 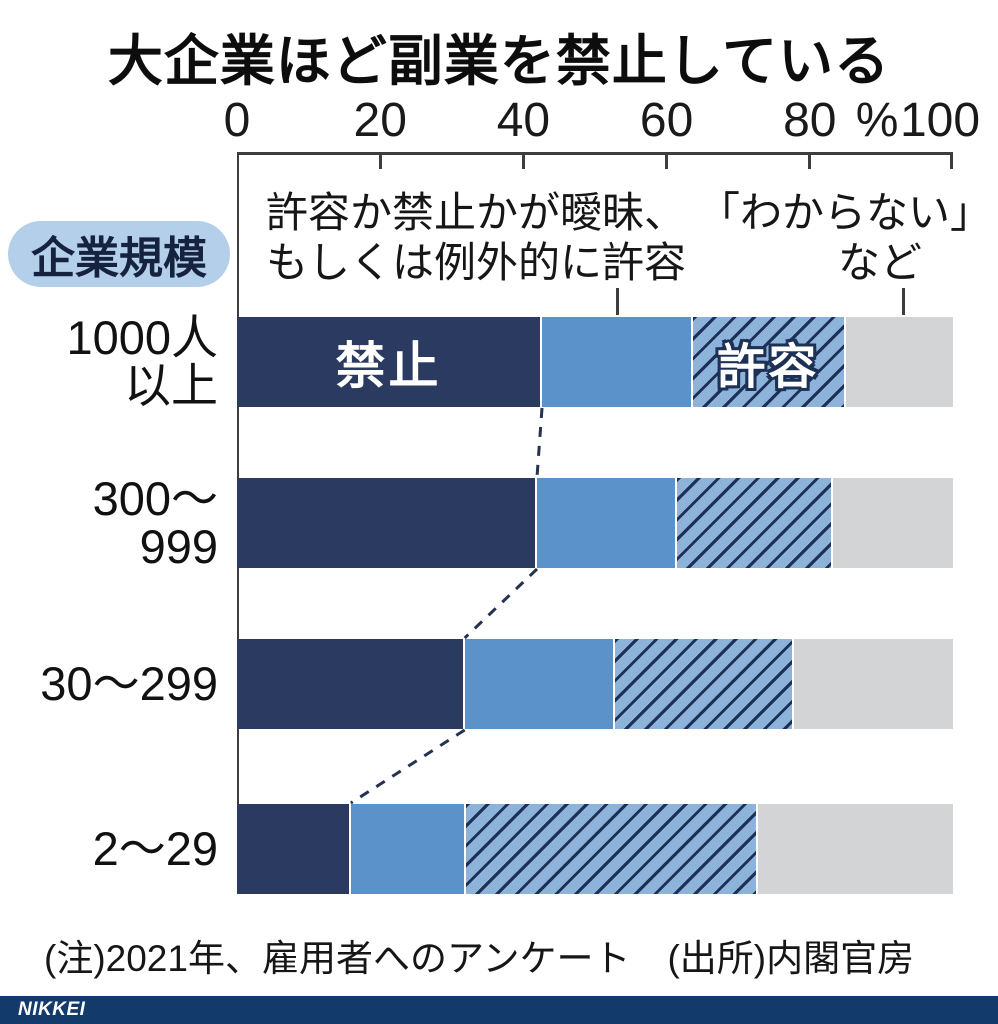 I want to click on category-label: 300〜 999, so click(x=109, y=522).